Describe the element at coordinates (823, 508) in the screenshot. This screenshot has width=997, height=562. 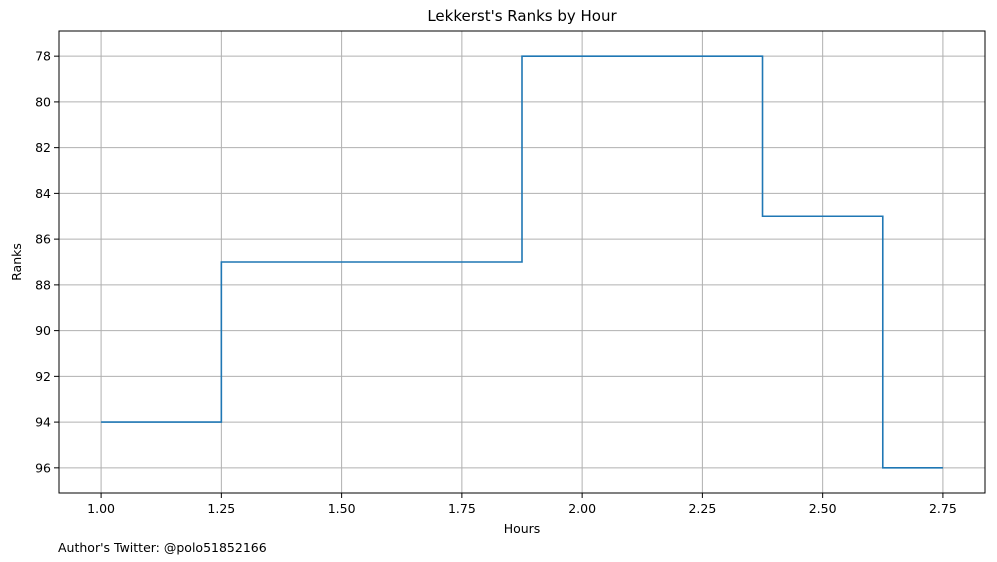
I see `x-tick-label: 2.50` at that location.